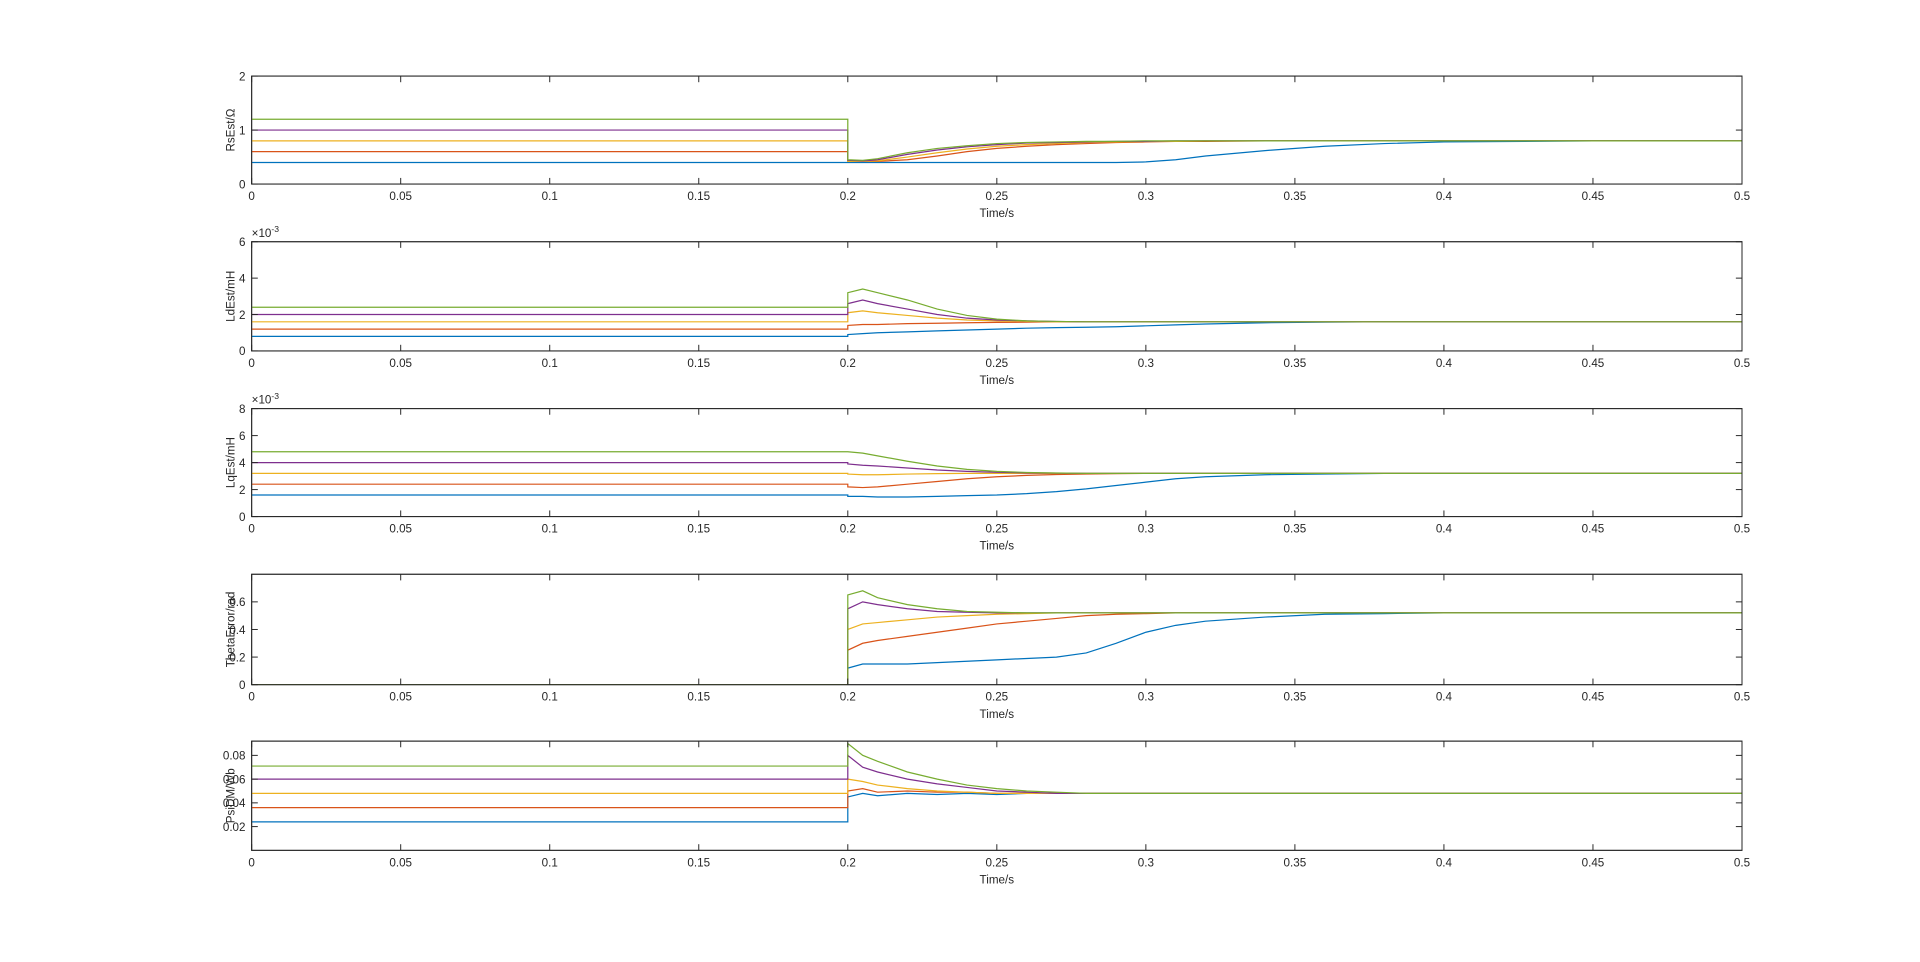 The height and width of the screenshot is (962, 1920). What do you see at coordinates (237, 630) in the screenshot?
I see `y-tick-label: 0.4` at bounding box center [237, 630].